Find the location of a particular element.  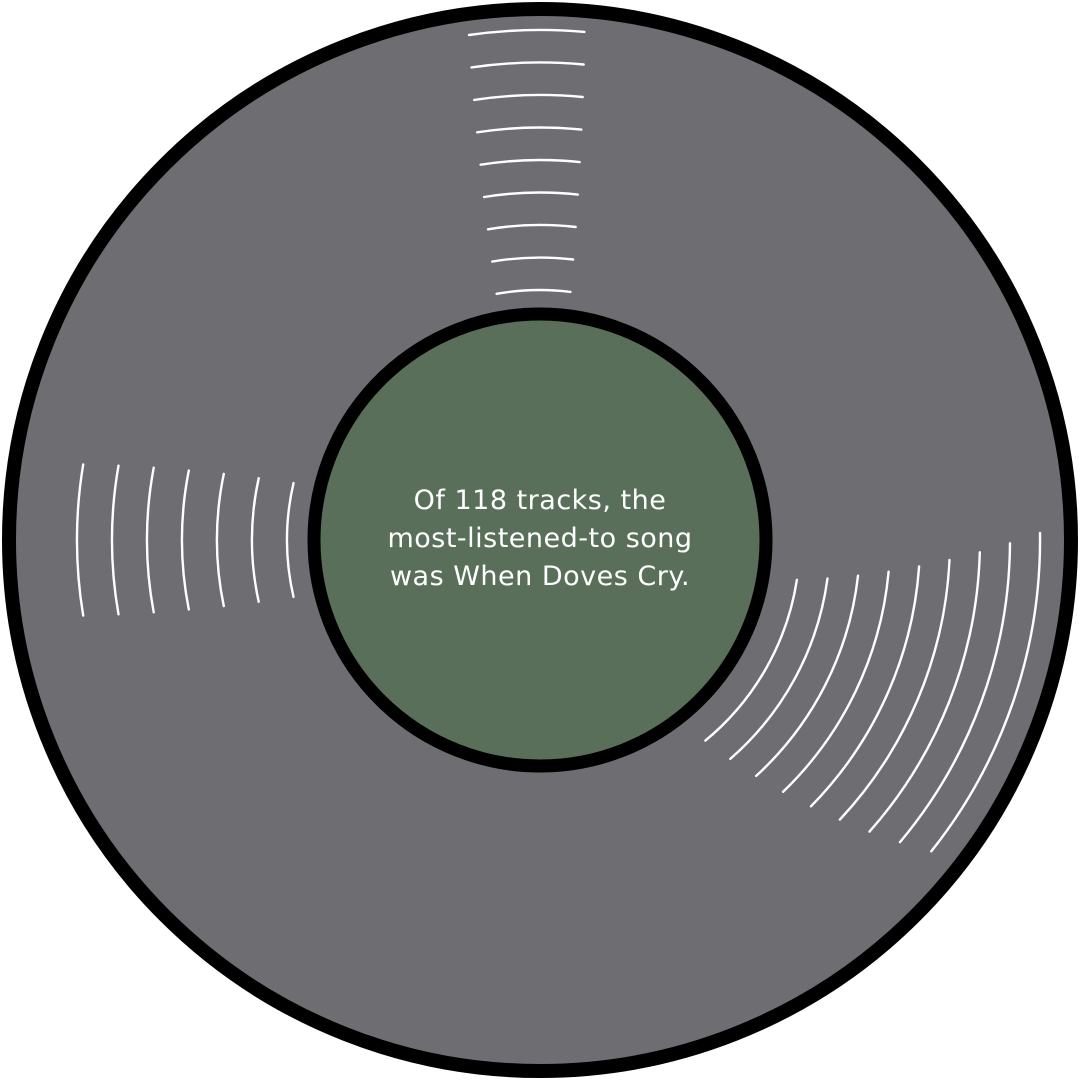

groove-highlights-left is located at coordinates (185, 540).